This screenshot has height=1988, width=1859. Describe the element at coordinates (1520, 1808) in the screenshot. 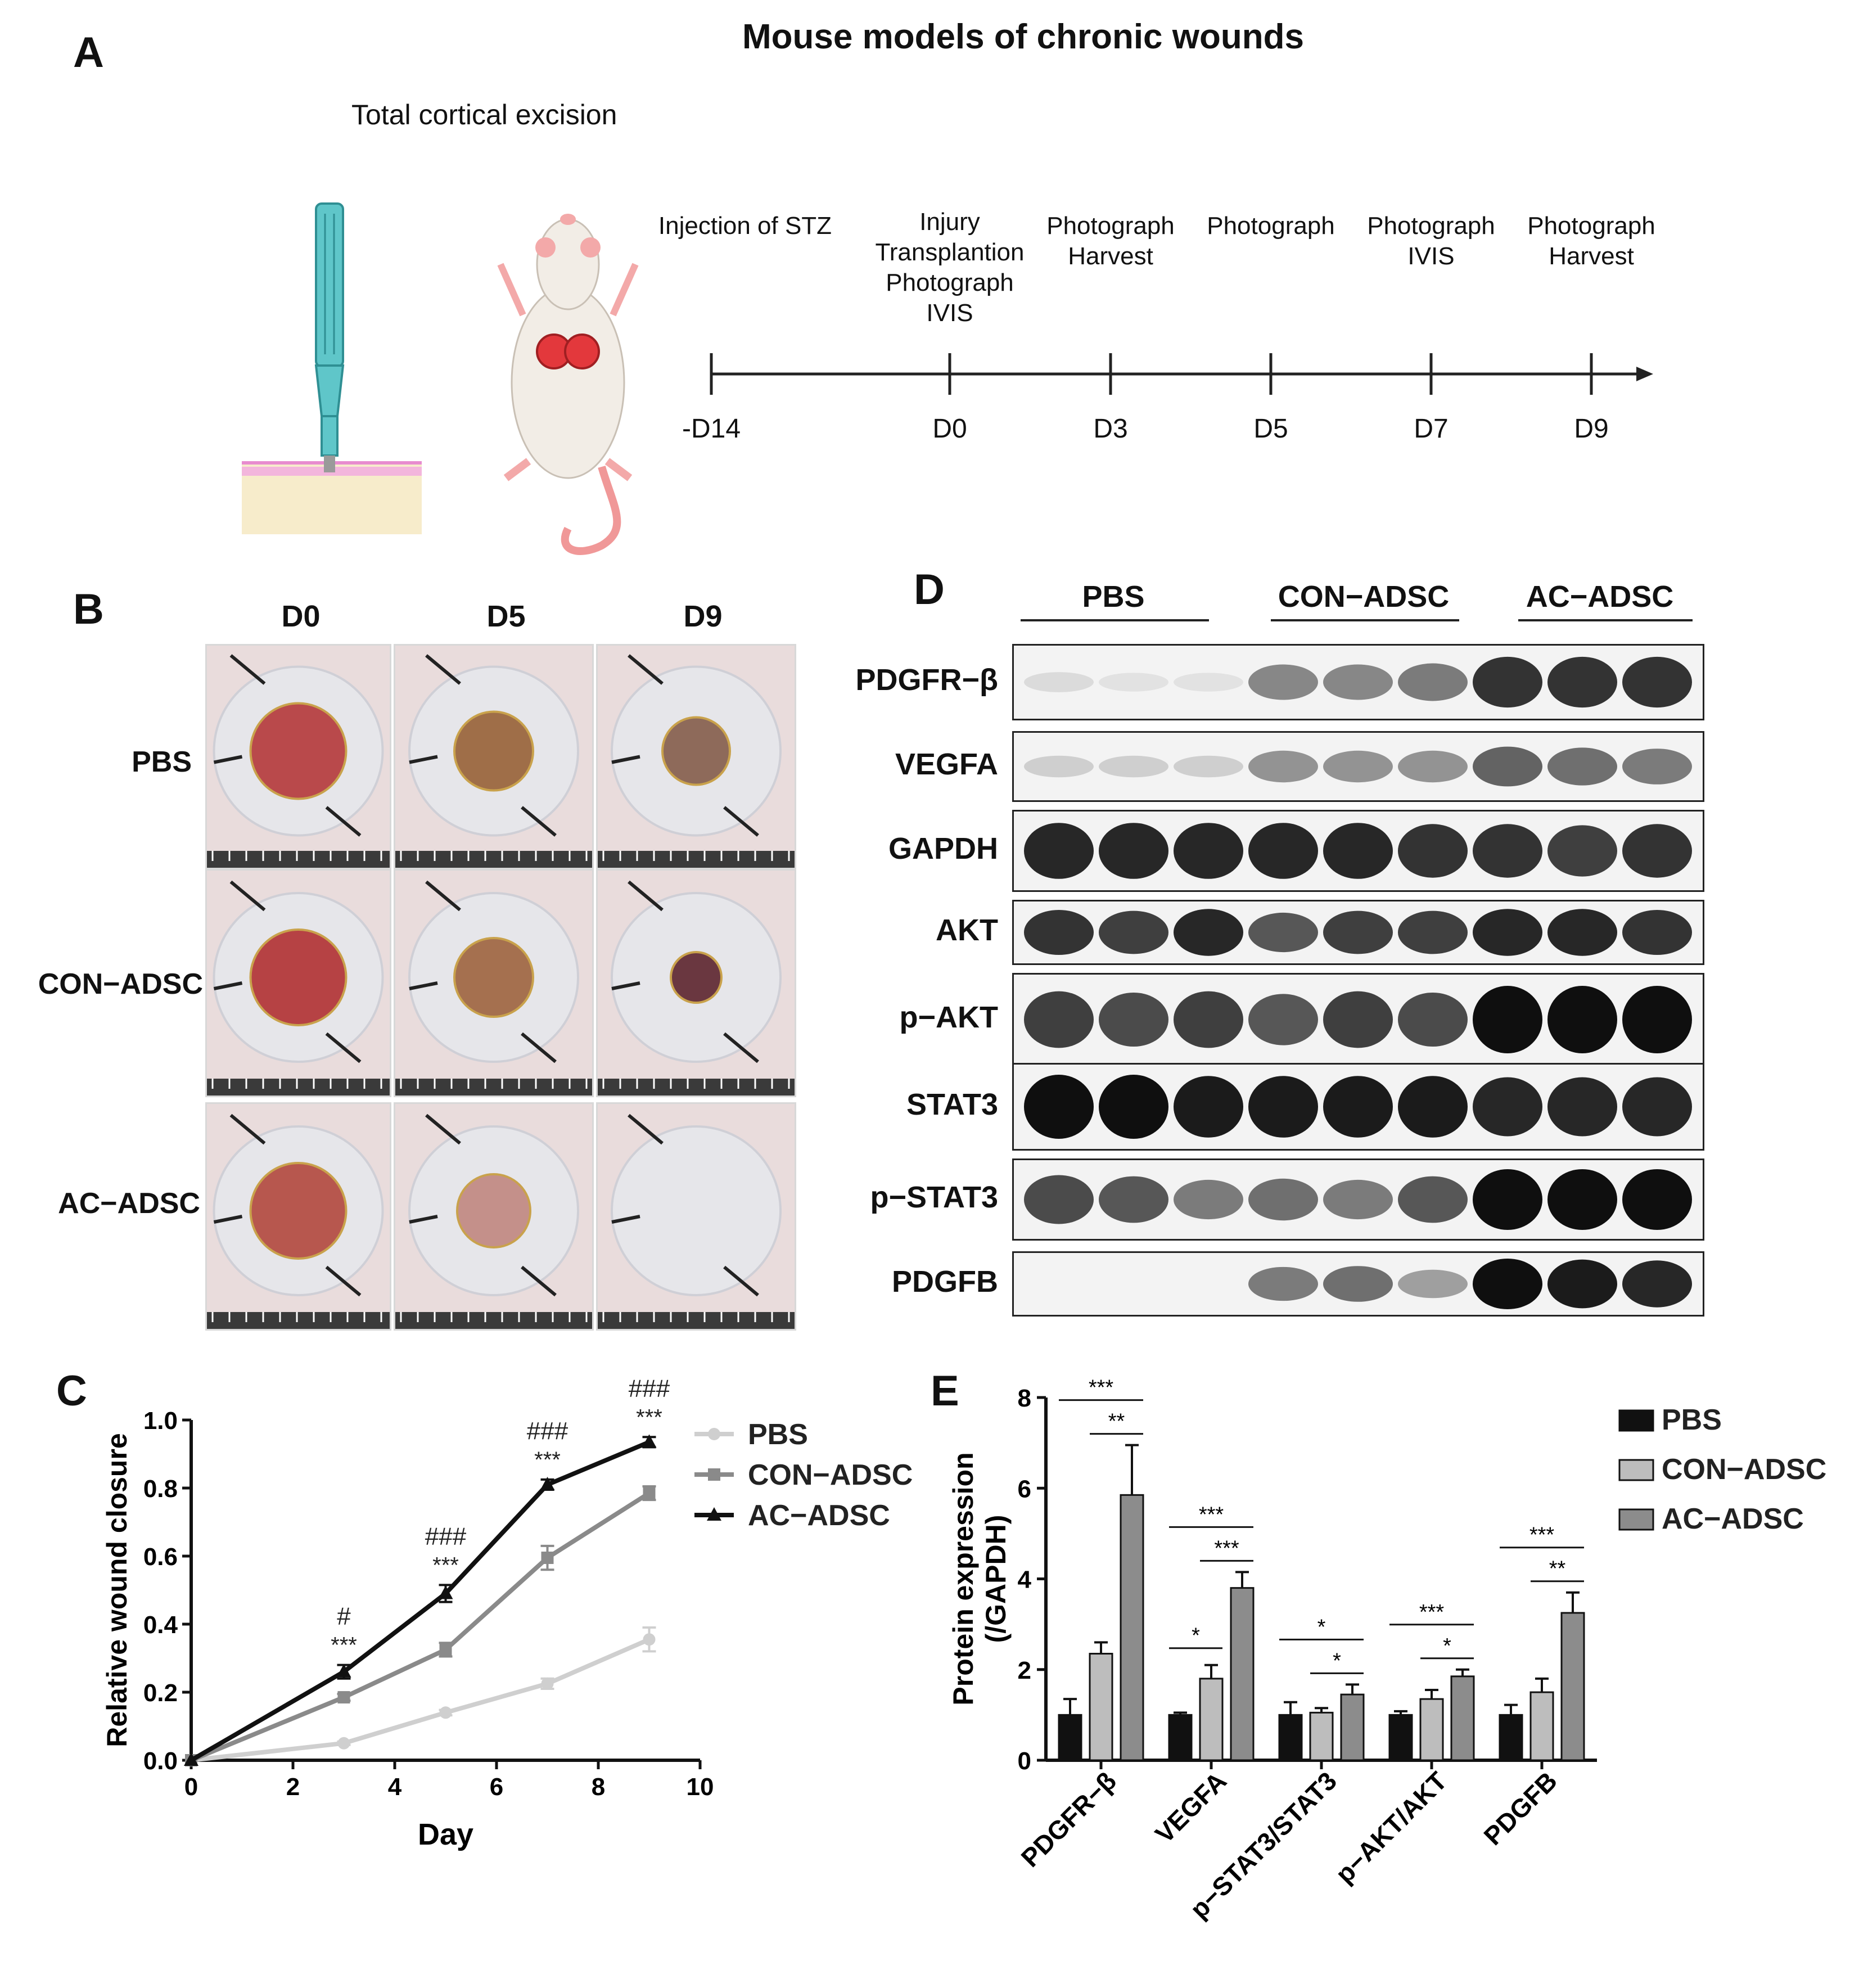

I see `x-tick-label: PDGFB` at that location.